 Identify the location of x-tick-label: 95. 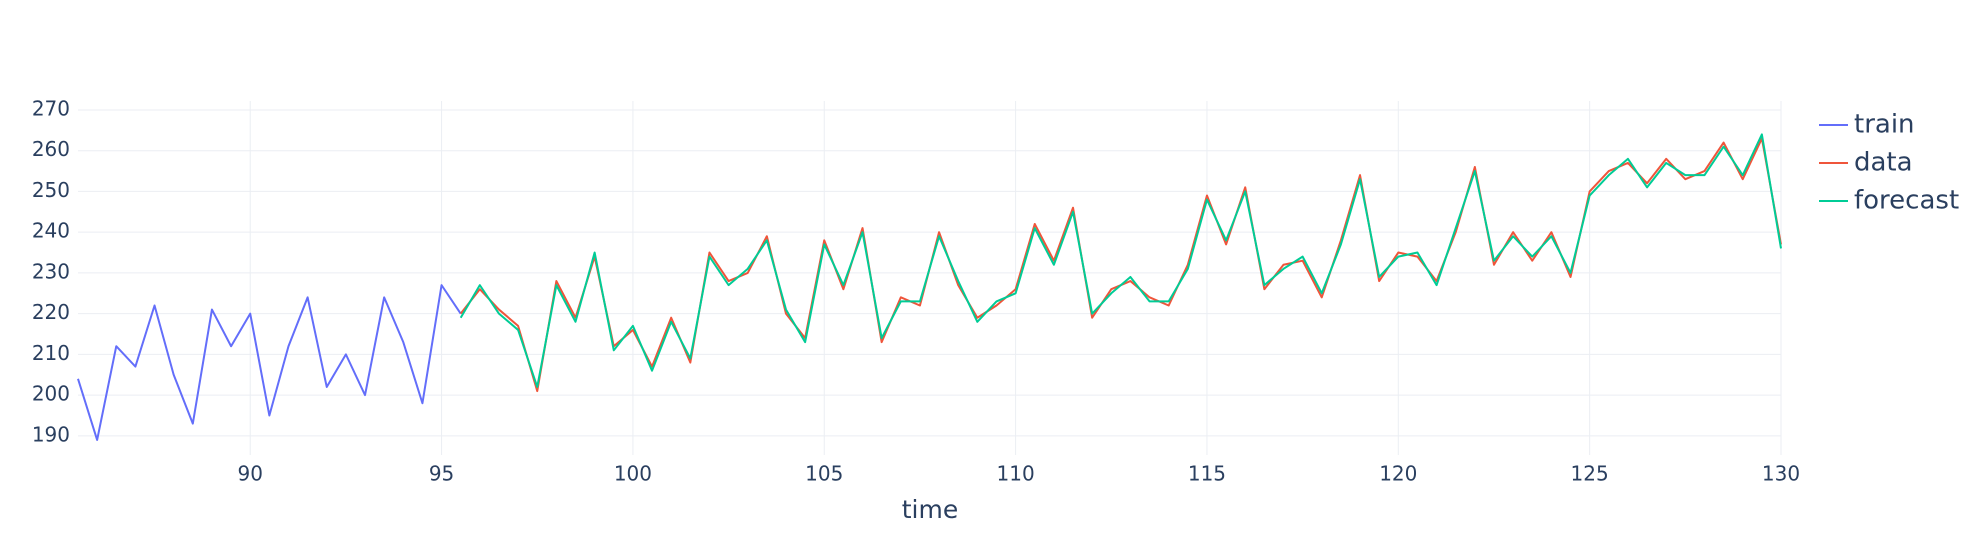
(441, 474).